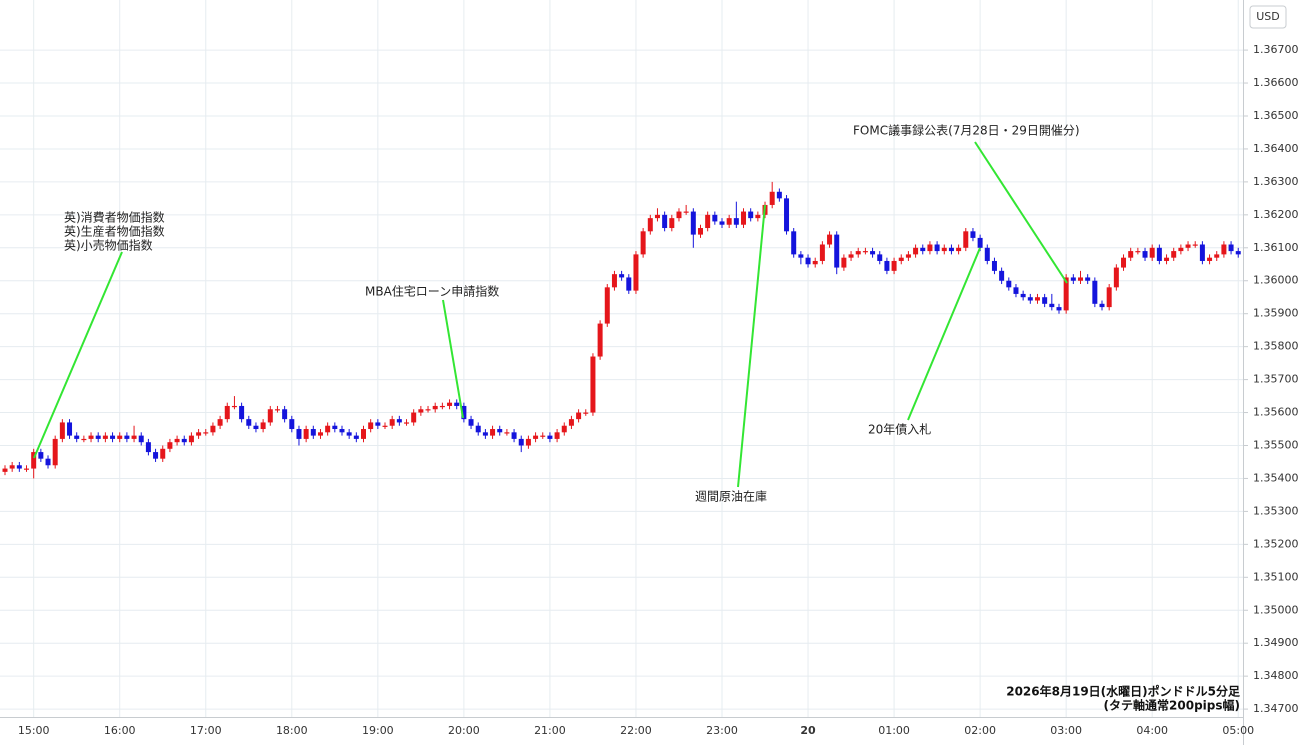 The width and height of the screenshot is (1300, 745). Describe the element at coordinates (1276, 444) in the screenshot. I see `y-tick-label: 1.35500` at that location.